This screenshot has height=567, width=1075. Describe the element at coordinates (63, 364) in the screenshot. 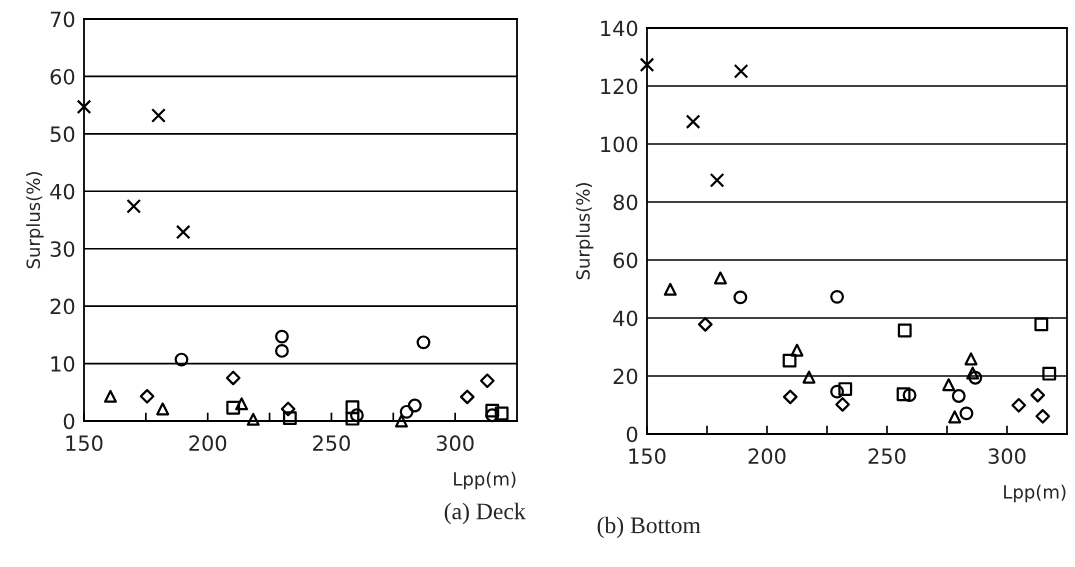

I see `y-tick-label: 10` at that location.